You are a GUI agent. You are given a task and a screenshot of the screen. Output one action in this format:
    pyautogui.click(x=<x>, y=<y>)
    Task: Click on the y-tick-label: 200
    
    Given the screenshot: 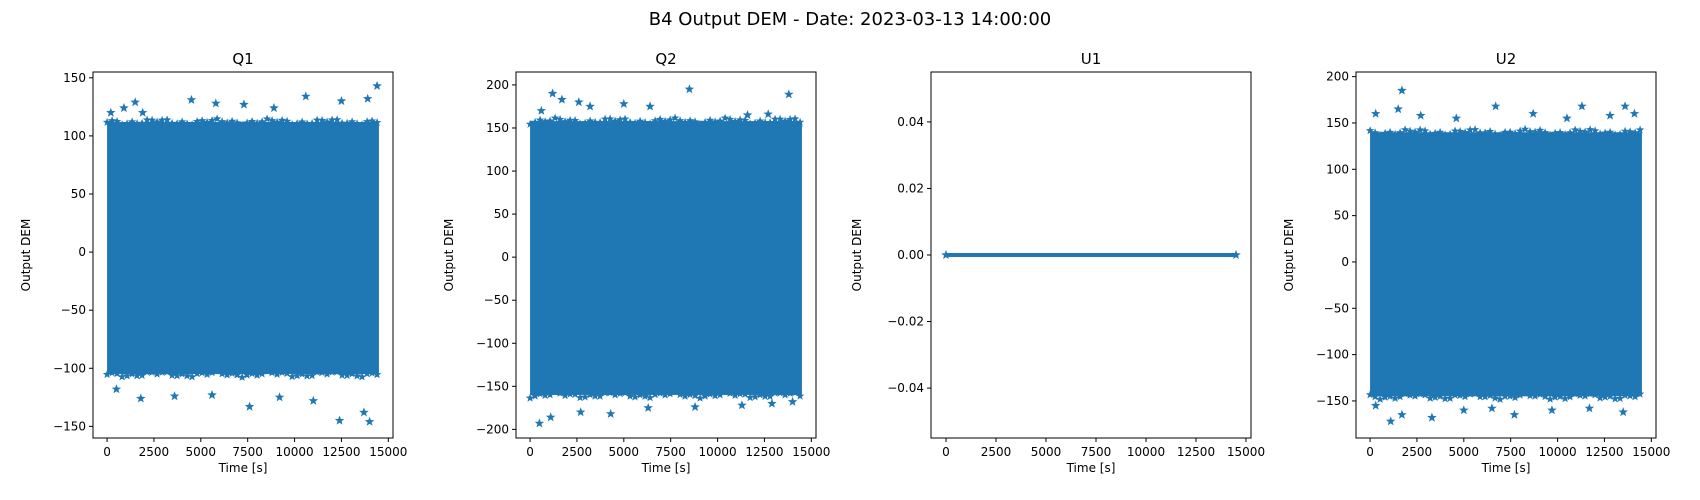 What is the action you would take?
    pyautogui.click(x=1337, y=77)
    